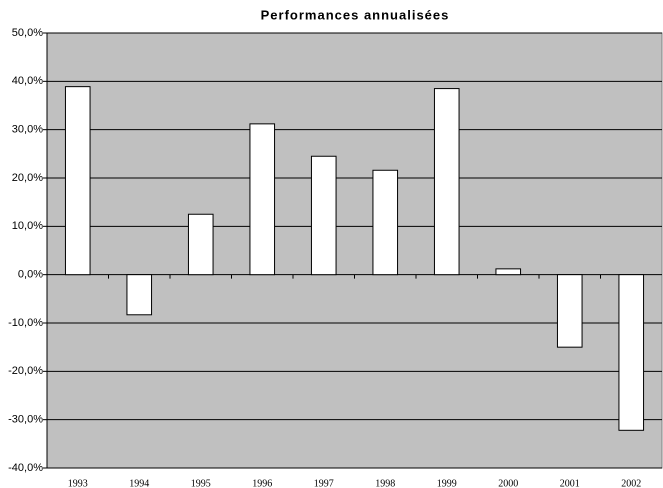 The width and height of the screenshot is (663, 488). I want to click on y-tick-label: -20,0%, so click(25, 371).